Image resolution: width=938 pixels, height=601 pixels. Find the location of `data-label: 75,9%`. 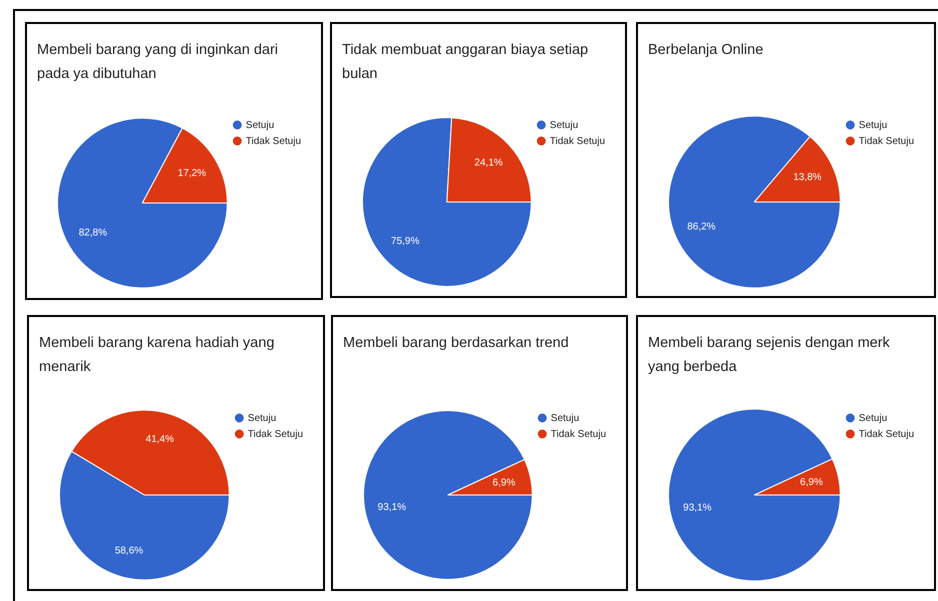

data-label: 75,9% is located at coordinates (405, 242).